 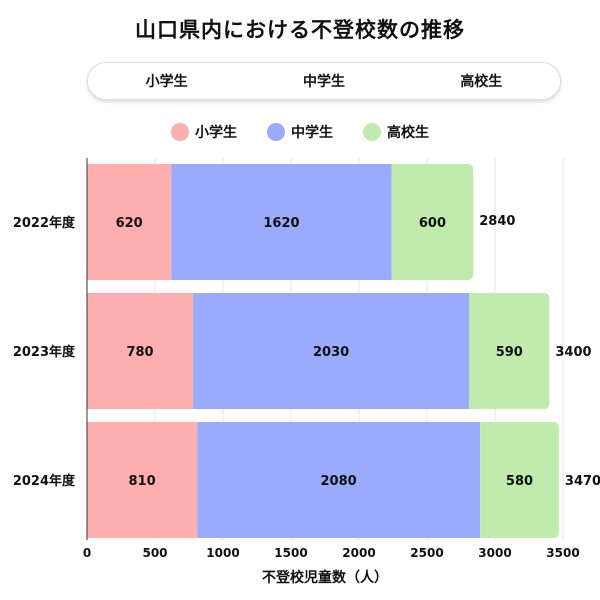 What do you see at coordinates (290, 553) in the screenshot?
I see `x-tick-label: 1500` at bounding box center [290, 553].